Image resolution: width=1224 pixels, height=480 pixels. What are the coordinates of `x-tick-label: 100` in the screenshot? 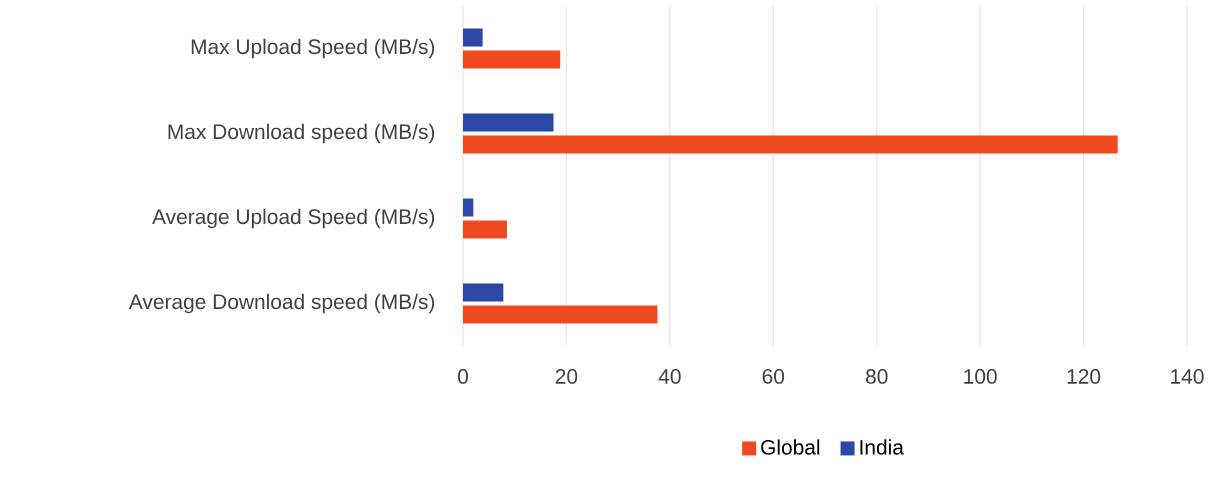 It's located at (980, 376).